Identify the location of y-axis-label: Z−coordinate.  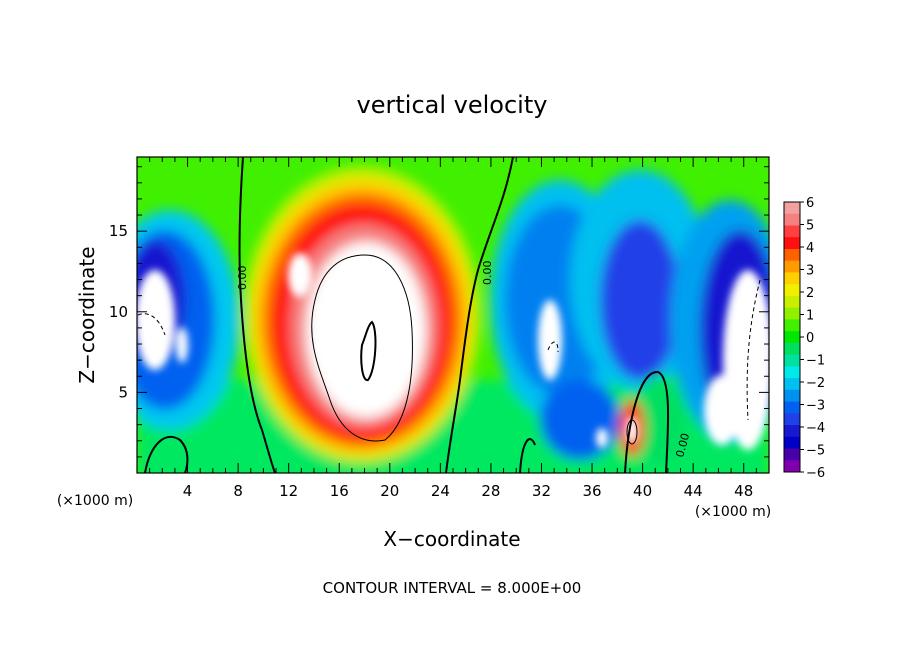
(87, 314).